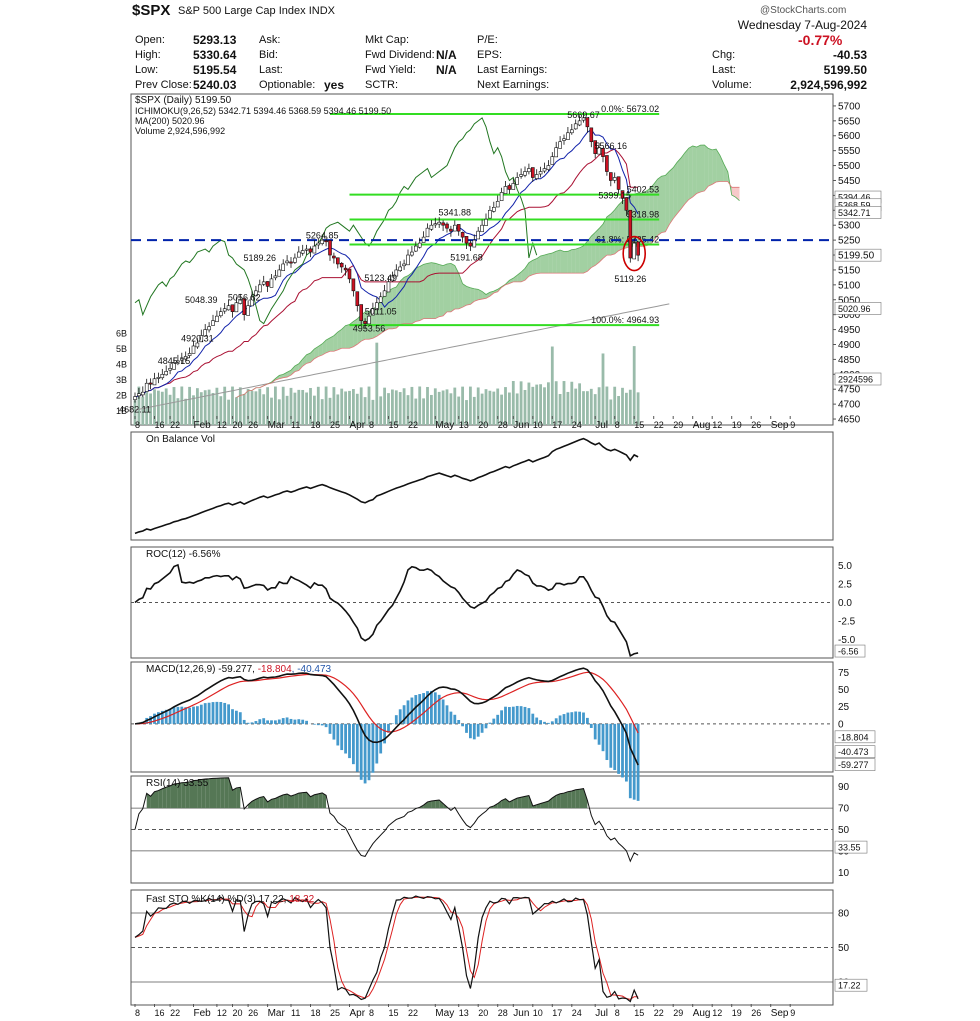  What do you see at coordinates (538, 425) in the screenshot?
I see `date-axis-top-tick: 10` at bounding box center [538, 425].